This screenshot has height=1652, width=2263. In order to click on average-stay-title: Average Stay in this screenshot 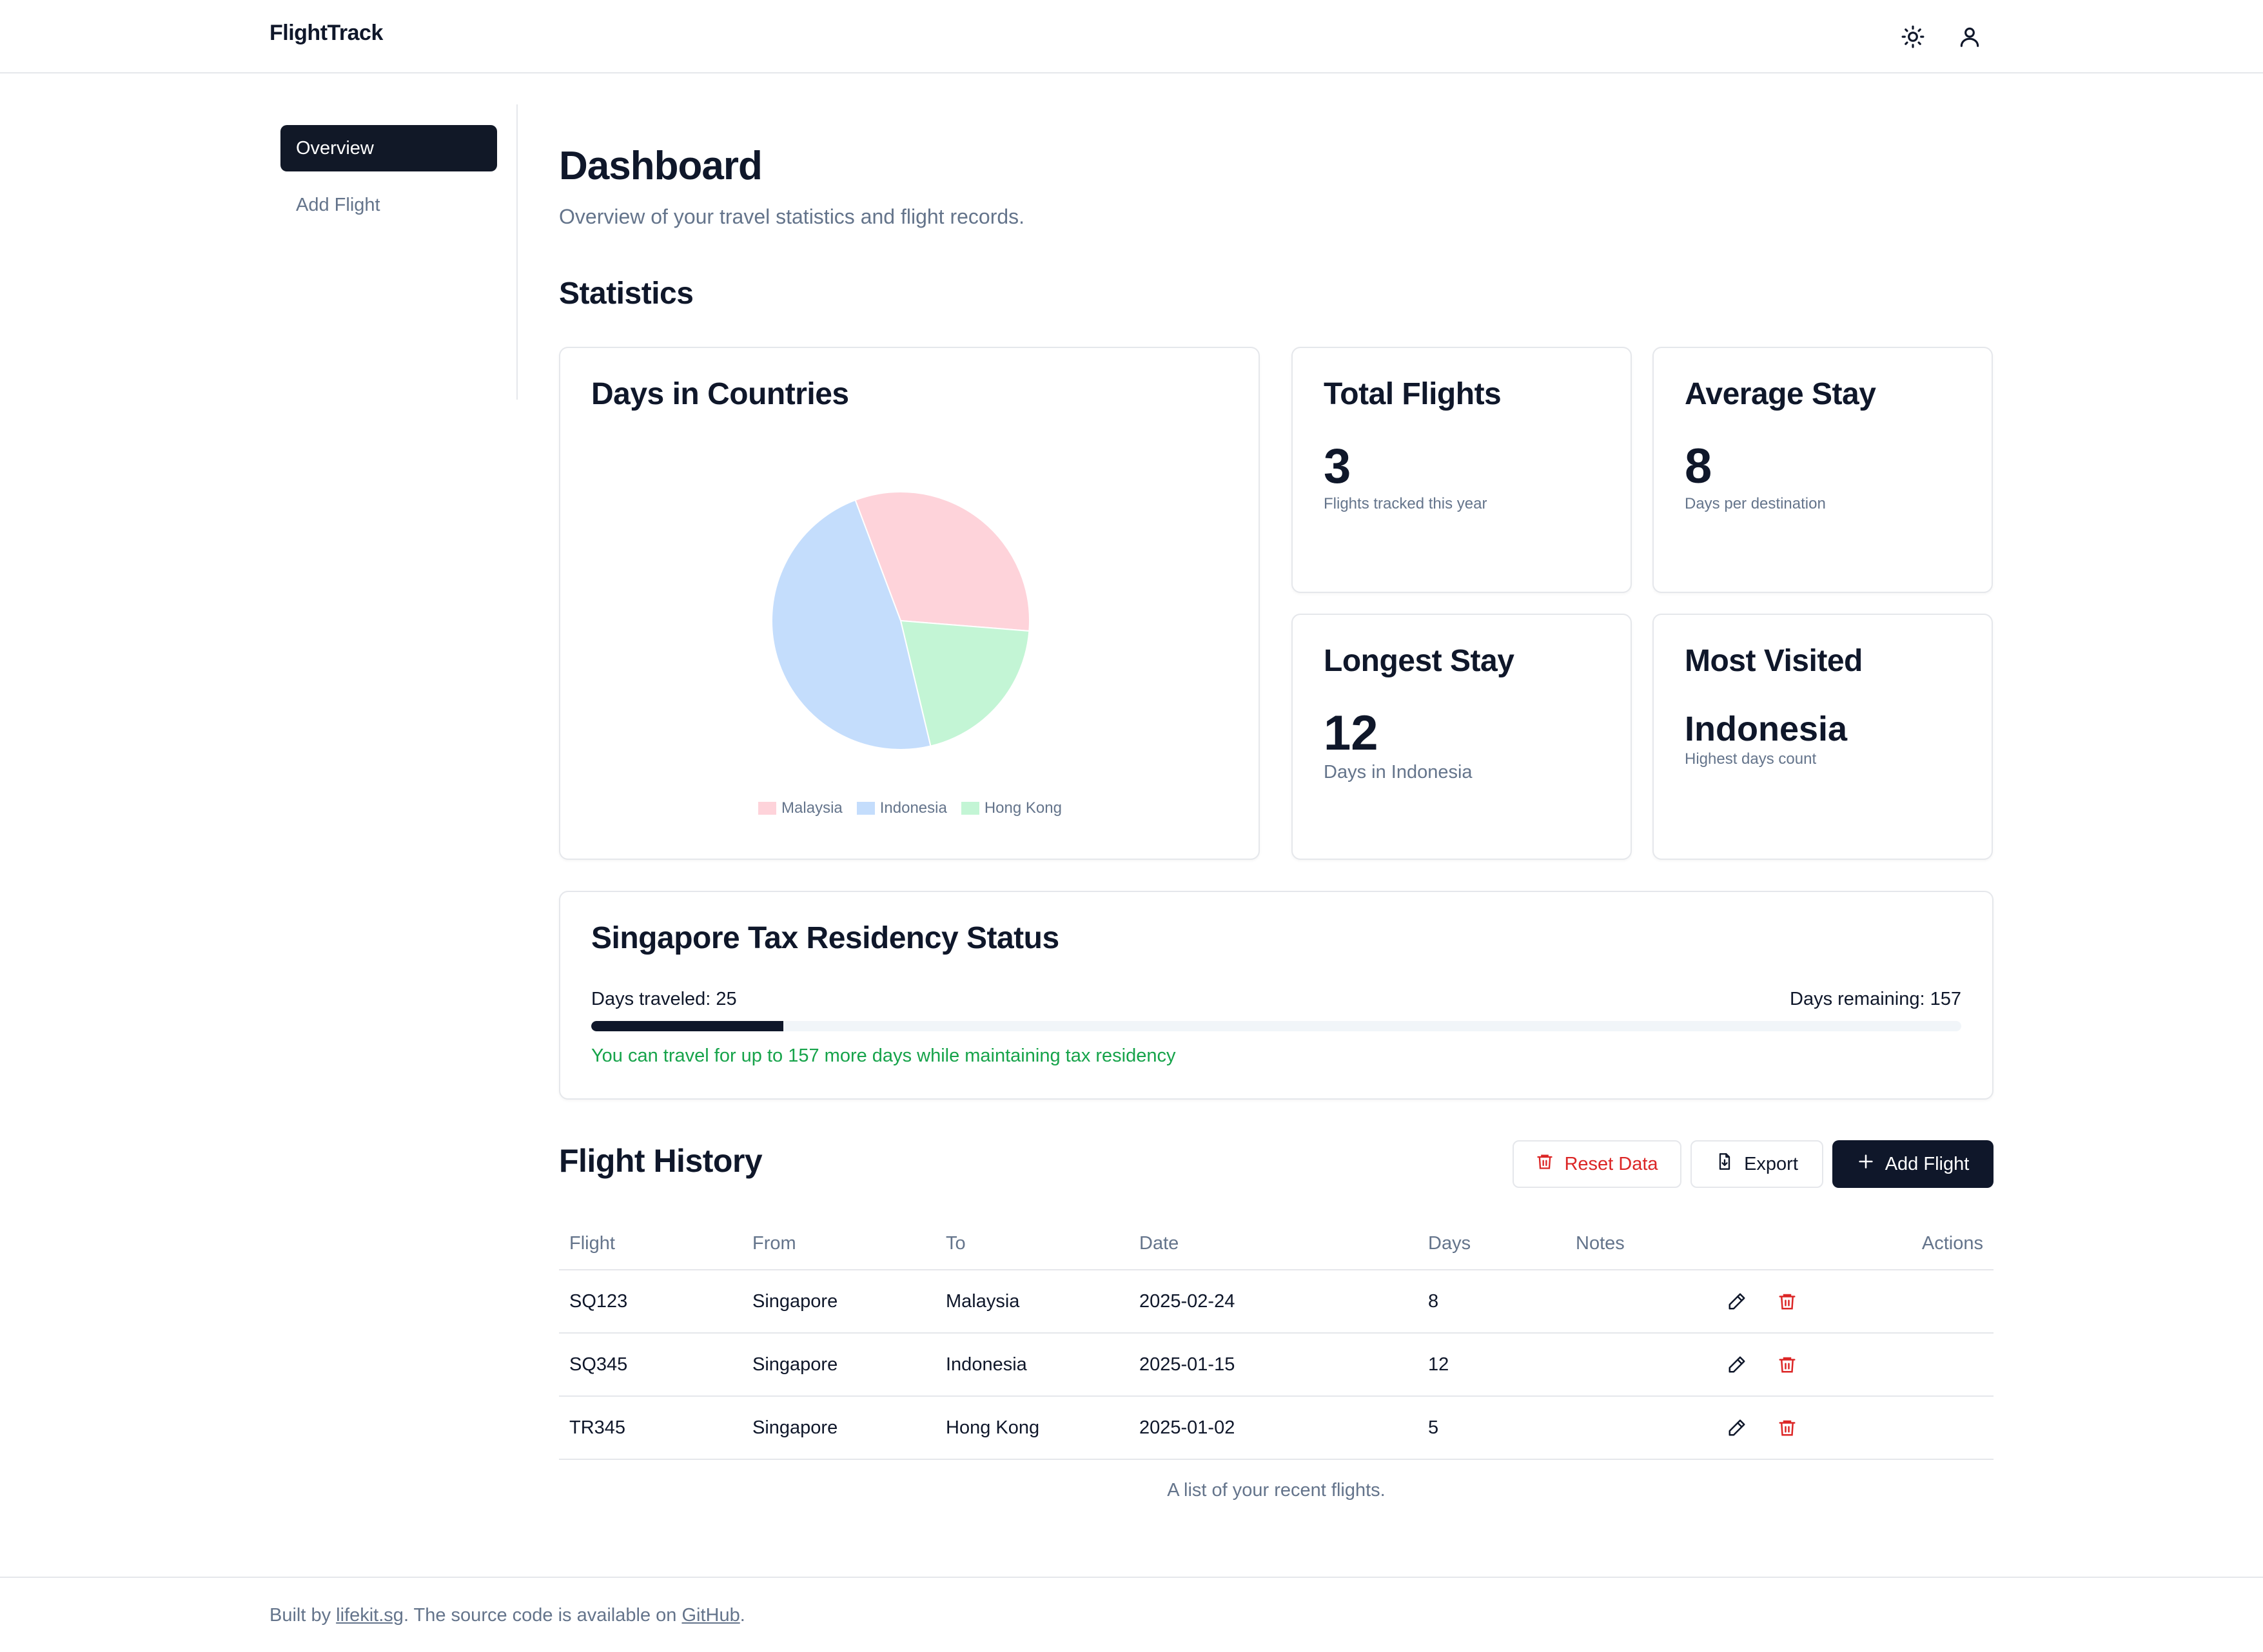, I will do `click(1781, 394)`.